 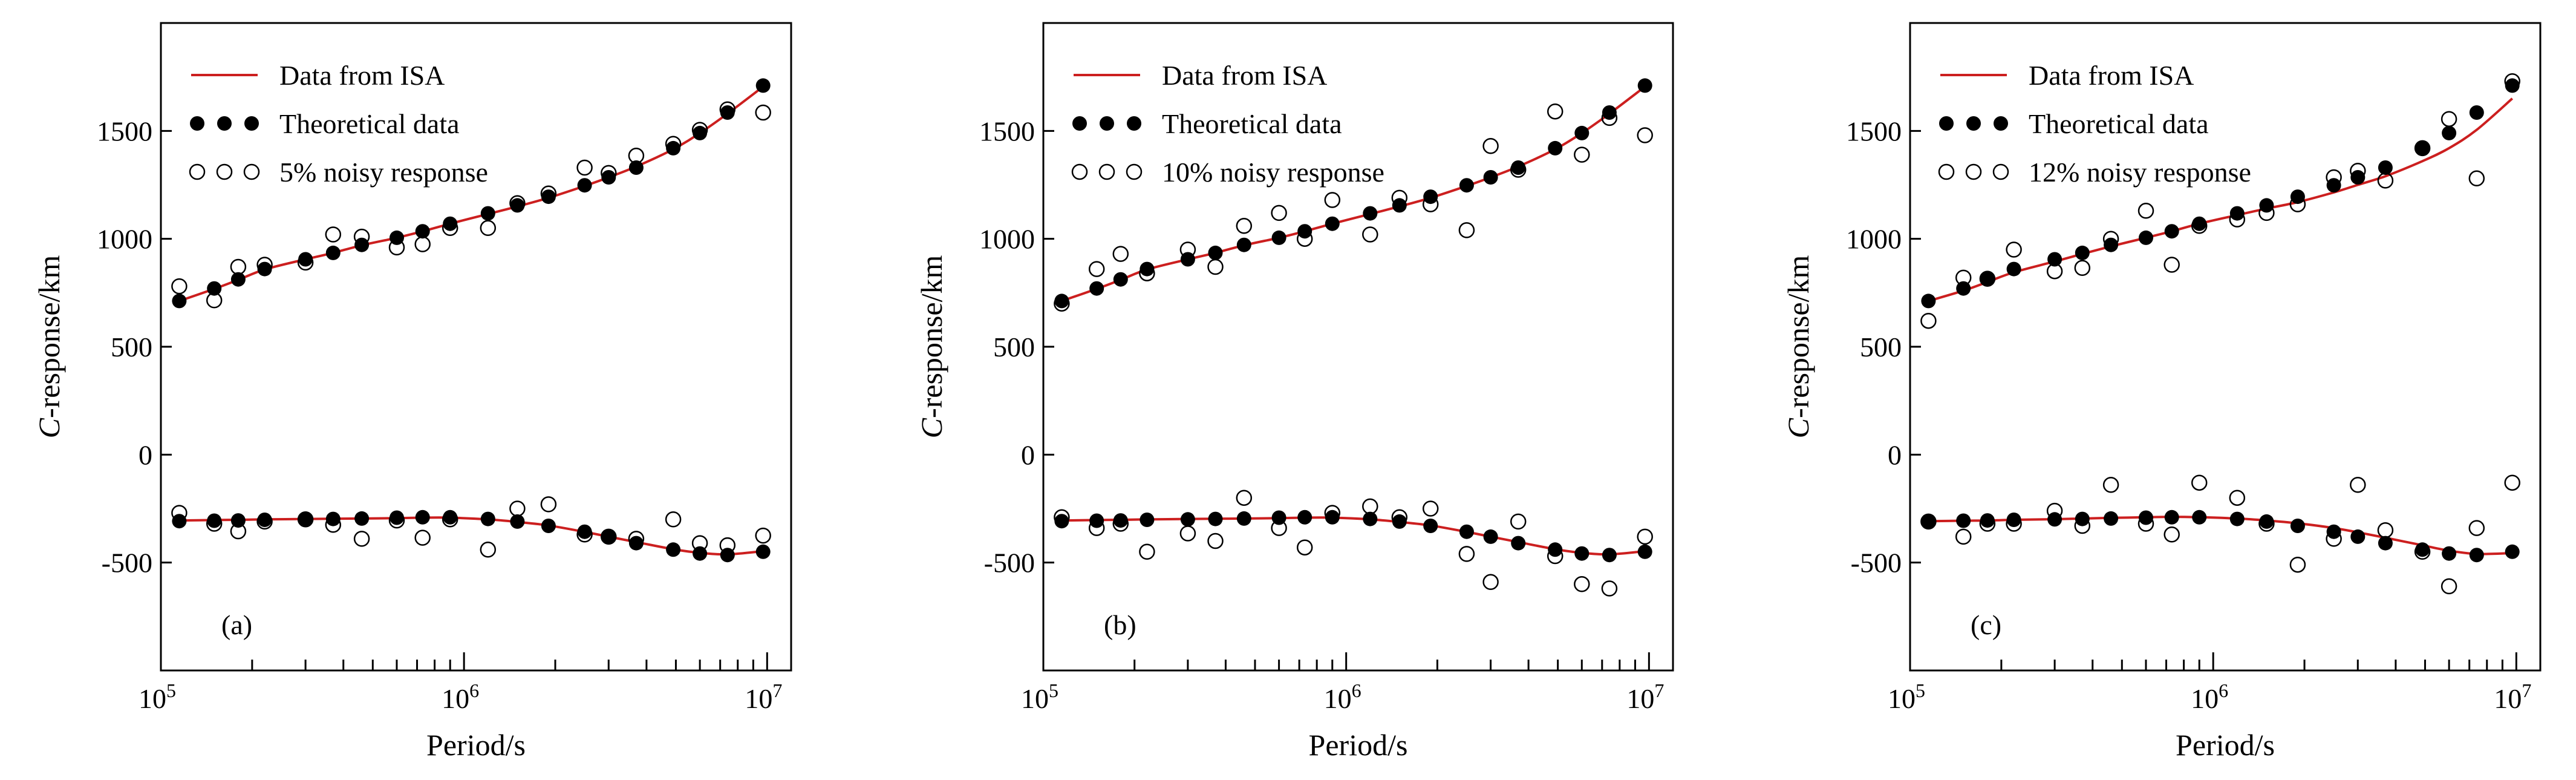 What do you see at coordinates (2223, 690) in the screenshot?
I see `x-tick-exponent: 6` at bounding box center [2223, 690].